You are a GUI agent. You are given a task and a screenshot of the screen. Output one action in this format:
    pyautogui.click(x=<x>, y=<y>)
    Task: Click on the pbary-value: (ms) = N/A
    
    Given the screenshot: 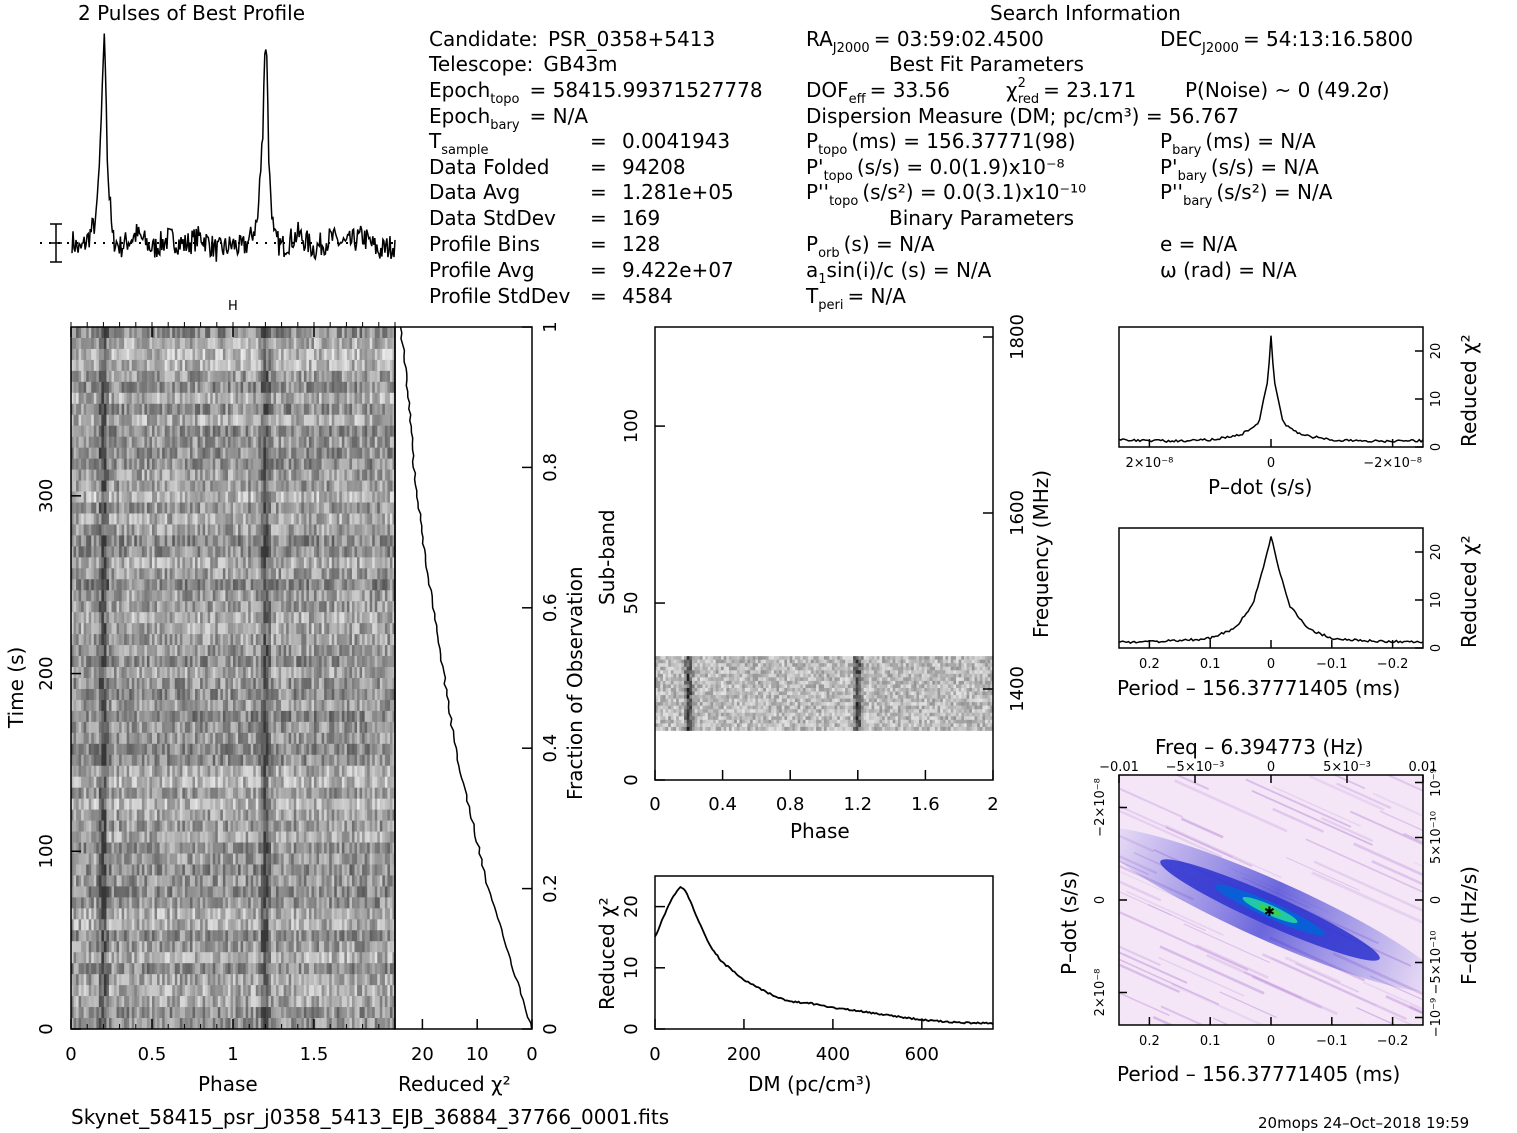 What is the action you would take?
    pyautogui.click(x=1260, y=141)
    